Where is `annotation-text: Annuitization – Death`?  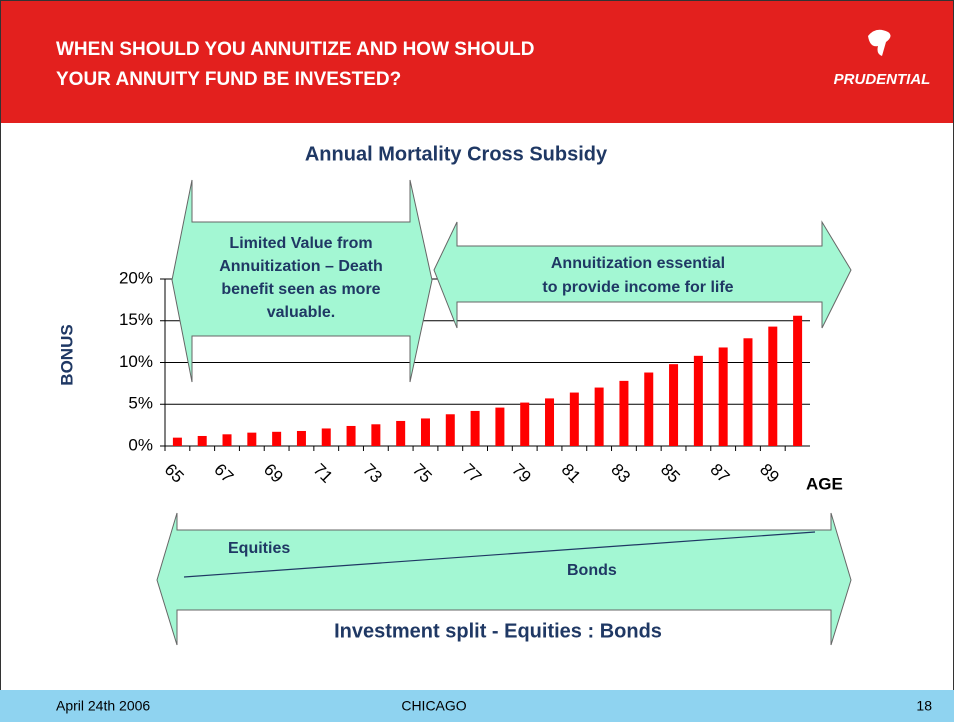 annotation-text: Annuitization – Death is located at coordinates (301, 266).